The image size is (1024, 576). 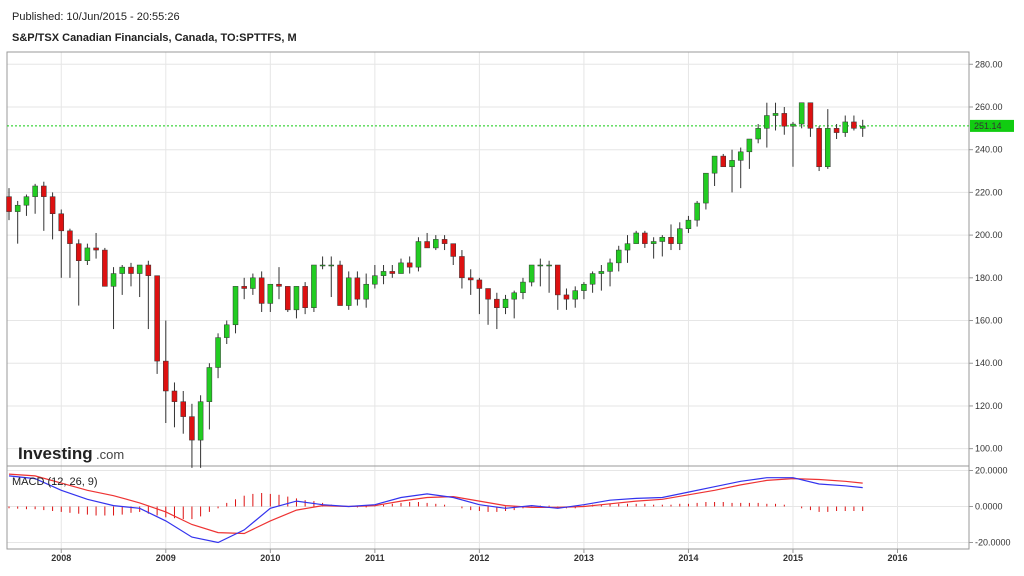 What do you see at coordinates (375, 558) in the screenshot?
I see `x-tick-label: 2011` at bounding box center [375, 558].